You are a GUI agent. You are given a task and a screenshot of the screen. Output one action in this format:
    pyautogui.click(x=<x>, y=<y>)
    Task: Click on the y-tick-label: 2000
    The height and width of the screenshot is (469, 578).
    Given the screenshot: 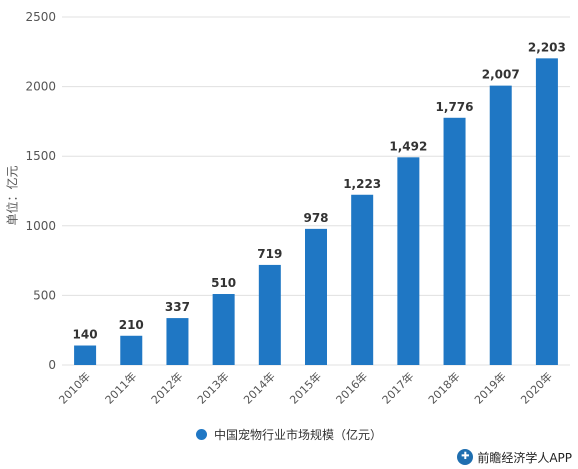 What is the action you would take?
    pyautogui.click(x=40, y=87)
    